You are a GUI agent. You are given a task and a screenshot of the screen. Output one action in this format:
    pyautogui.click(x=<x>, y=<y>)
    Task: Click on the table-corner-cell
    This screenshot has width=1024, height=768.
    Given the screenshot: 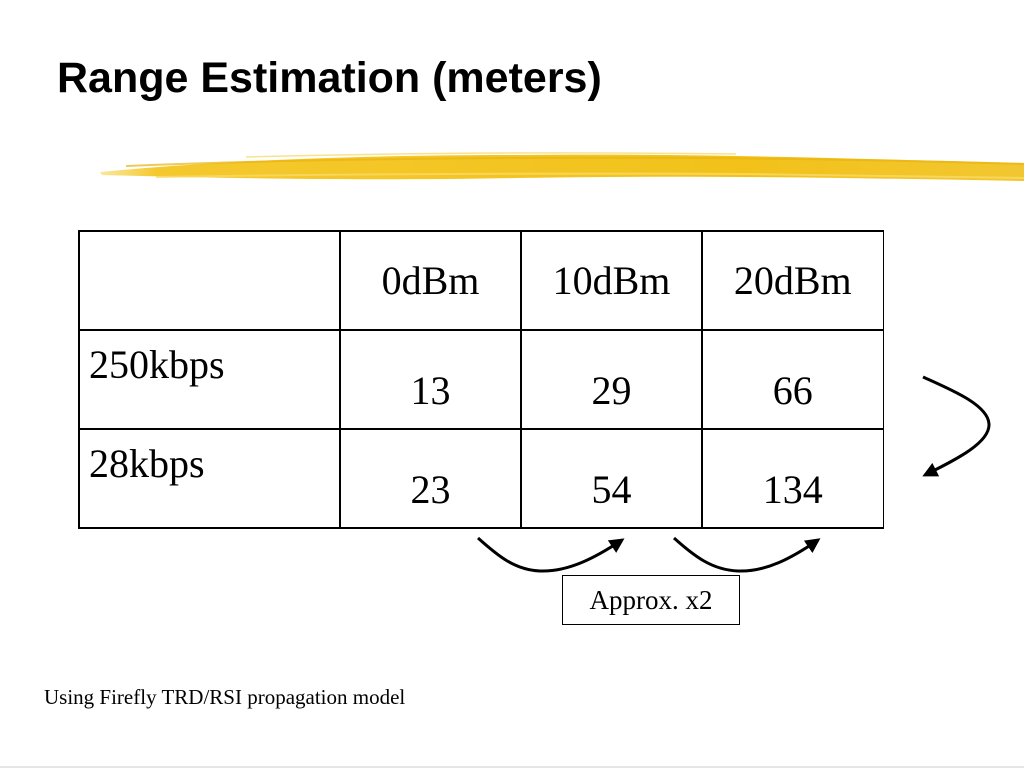 What is the action you would take?
    pyautogui.click(x=209, y=280)
    